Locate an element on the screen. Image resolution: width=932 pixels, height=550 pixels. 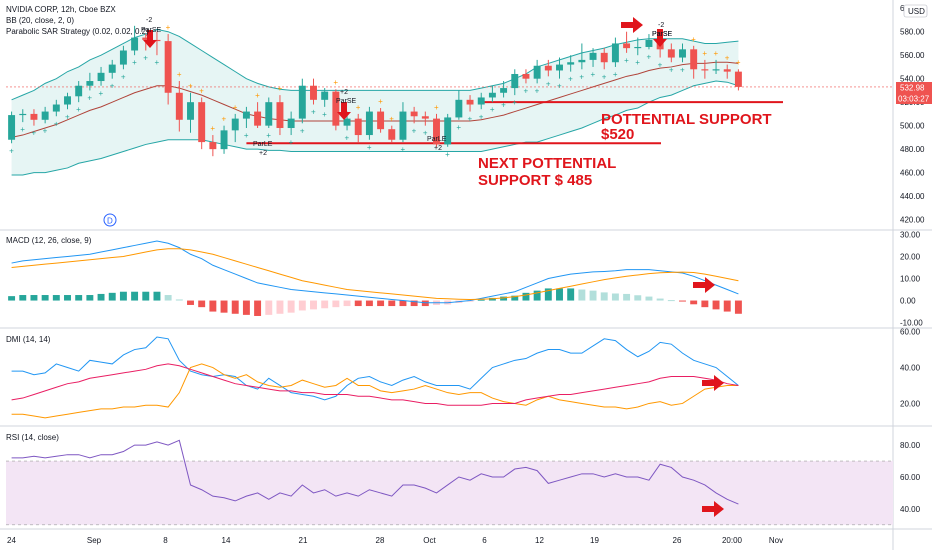
arrow-down-icon is located at coordinates (150, 39).